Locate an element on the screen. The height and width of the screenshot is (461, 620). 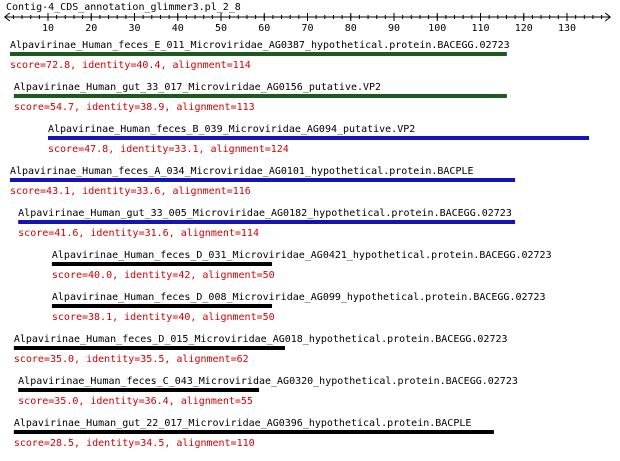
x-tick-label: 40 is located at coordinates (178, 28).